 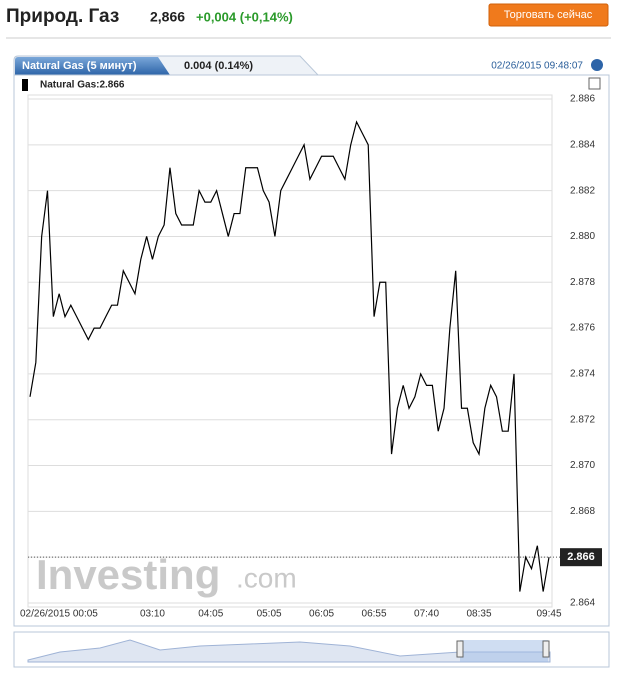 What do you see at coordinates (537, 66) in the screenshot?
I see `timestamp: 02/26/2015 09:48:07` at bounding box center [537, 66].